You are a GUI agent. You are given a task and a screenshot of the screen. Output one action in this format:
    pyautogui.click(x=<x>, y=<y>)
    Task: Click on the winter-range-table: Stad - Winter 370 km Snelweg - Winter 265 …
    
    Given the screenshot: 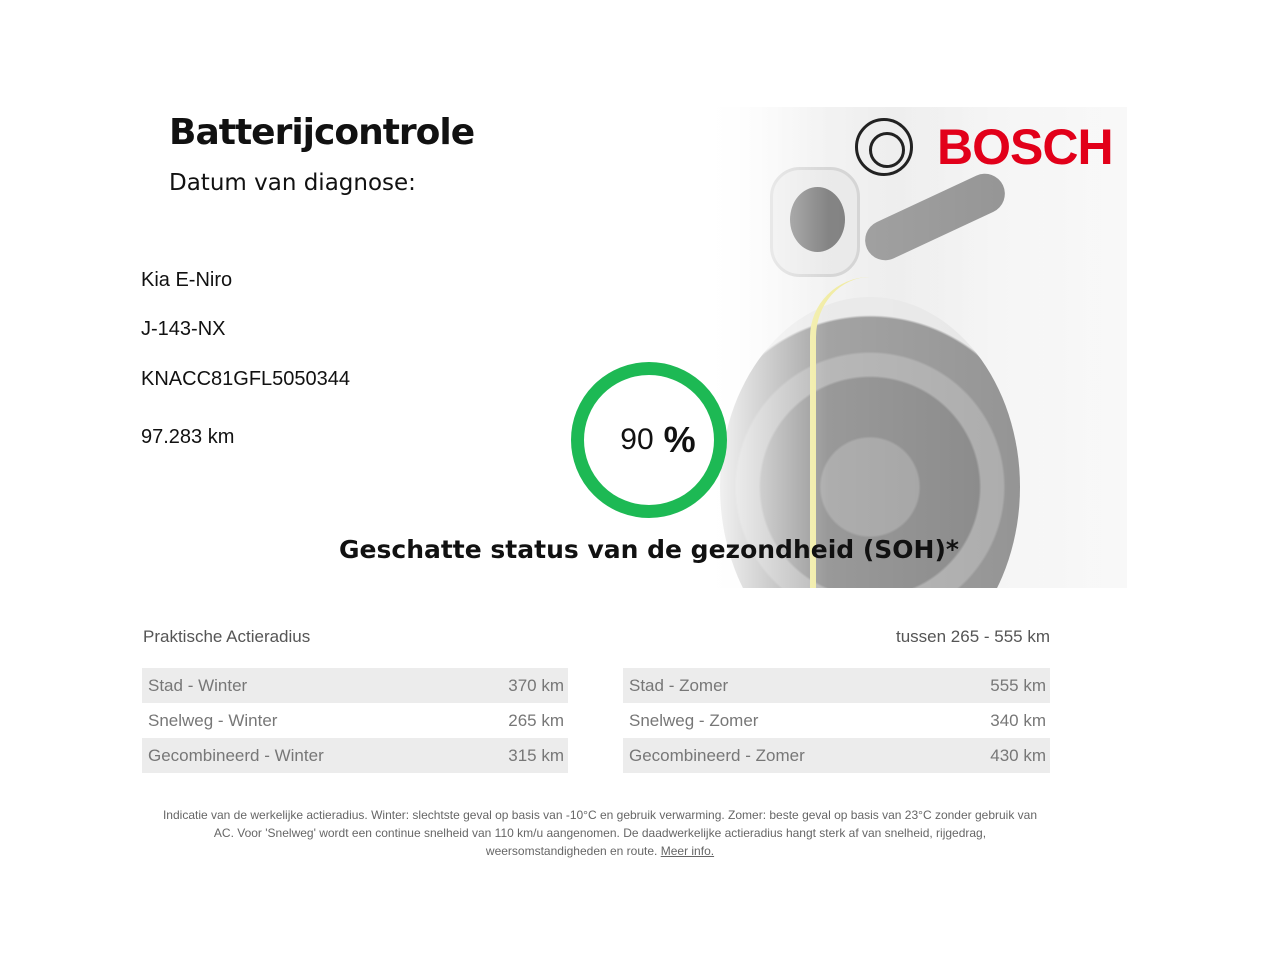 What is the action you would take?
    pyautogui.click(x=355, y=720)
    